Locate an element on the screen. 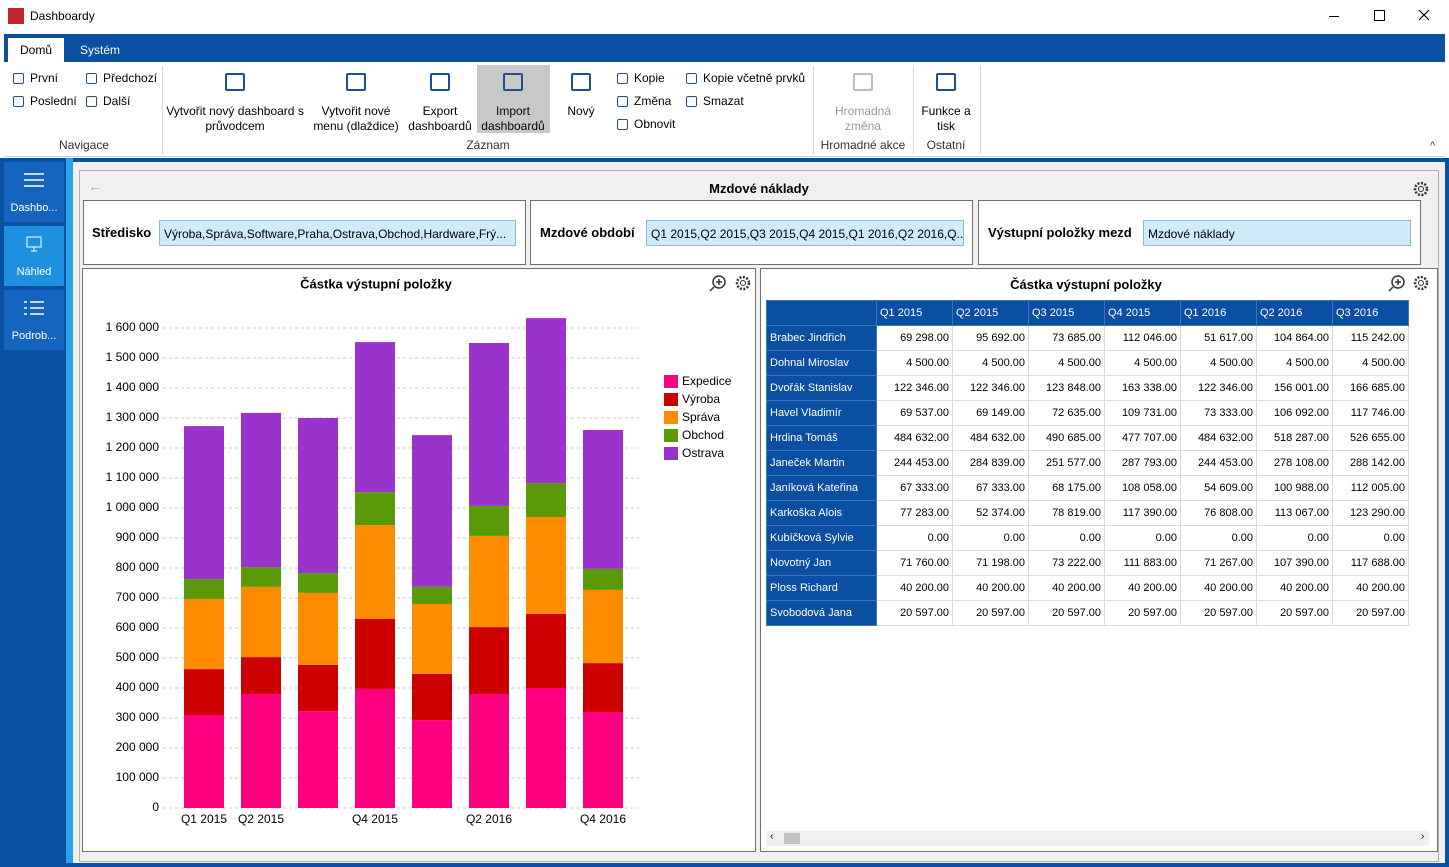  y-tick-label: 200 000 is located at coordinates (138, 747).